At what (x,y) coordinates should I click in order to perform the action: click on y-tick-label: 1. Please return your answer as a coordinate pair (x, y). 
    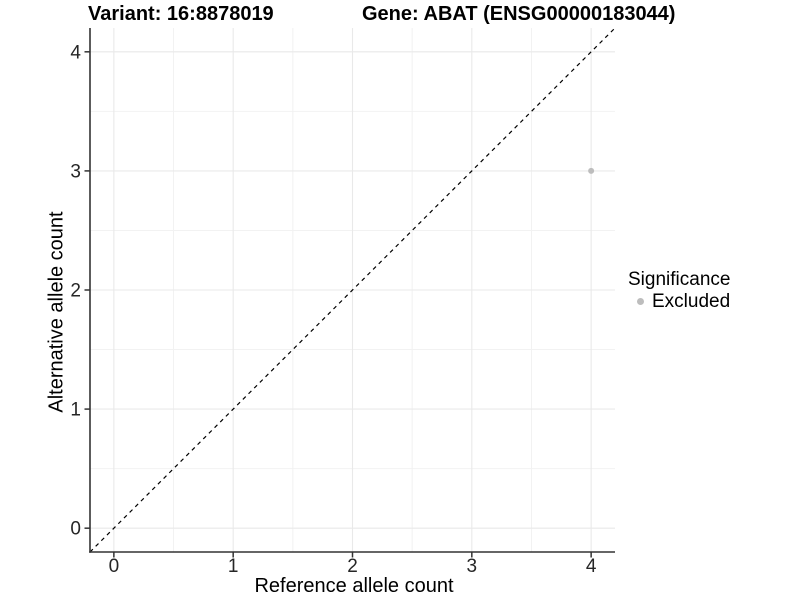
    Looking at the image, I should click on (75, 410).